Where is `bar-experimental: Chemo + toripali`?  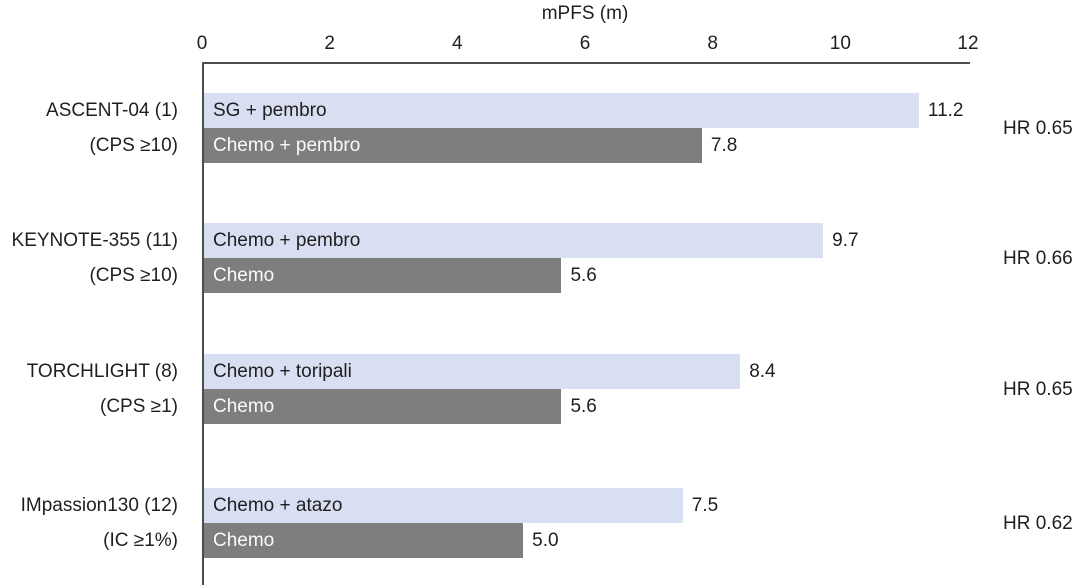
bar-experimental: Chemo + toripali is located at coordinates (472, 371).